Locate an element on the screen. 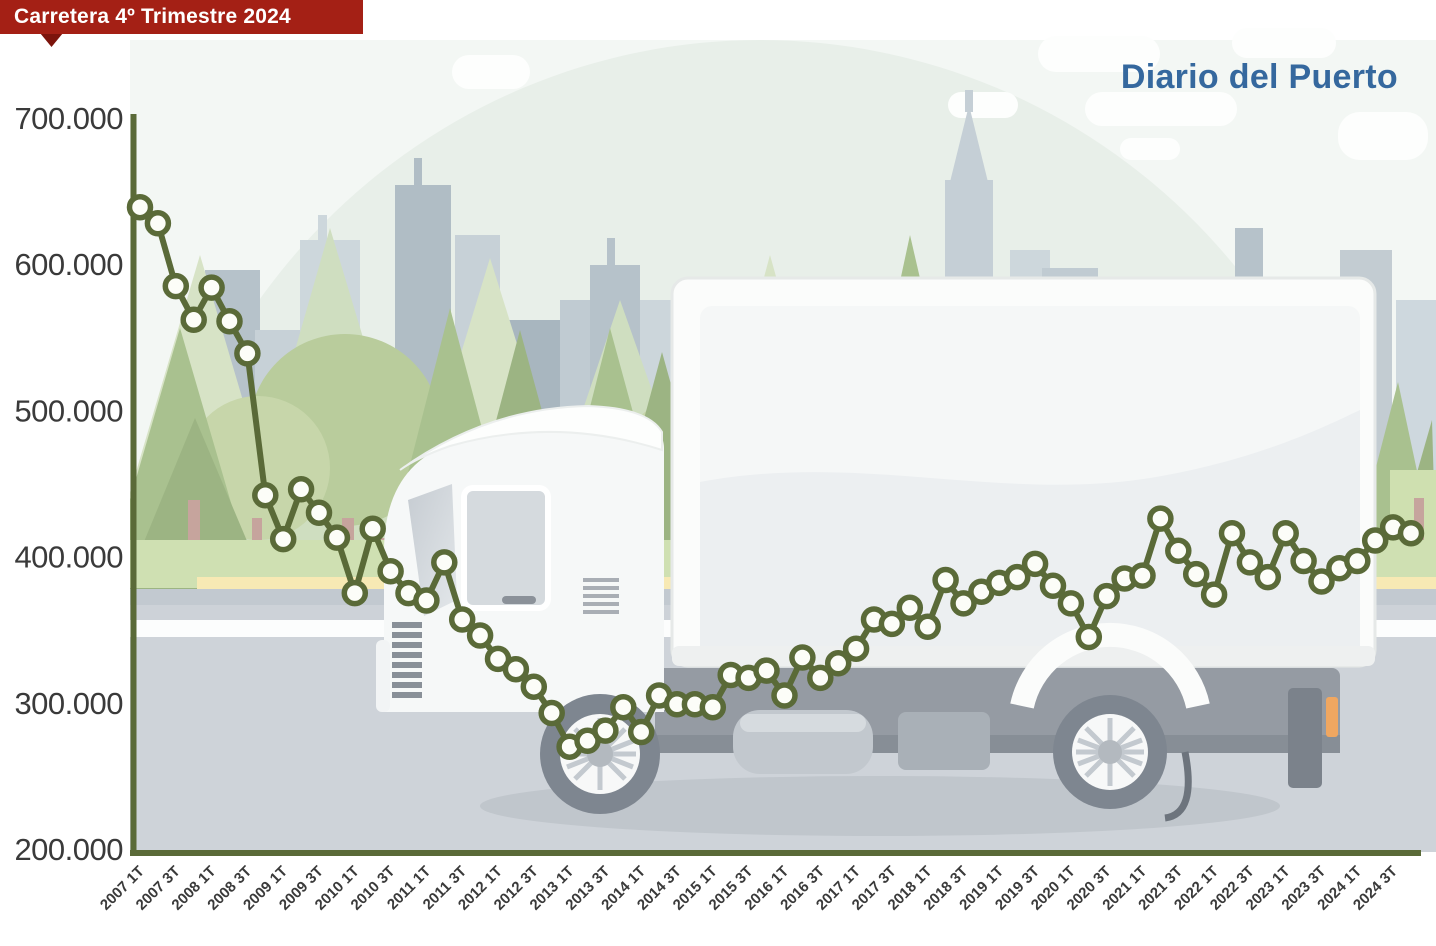  svg-text: 300.000 is located at coordinates (68, 703).